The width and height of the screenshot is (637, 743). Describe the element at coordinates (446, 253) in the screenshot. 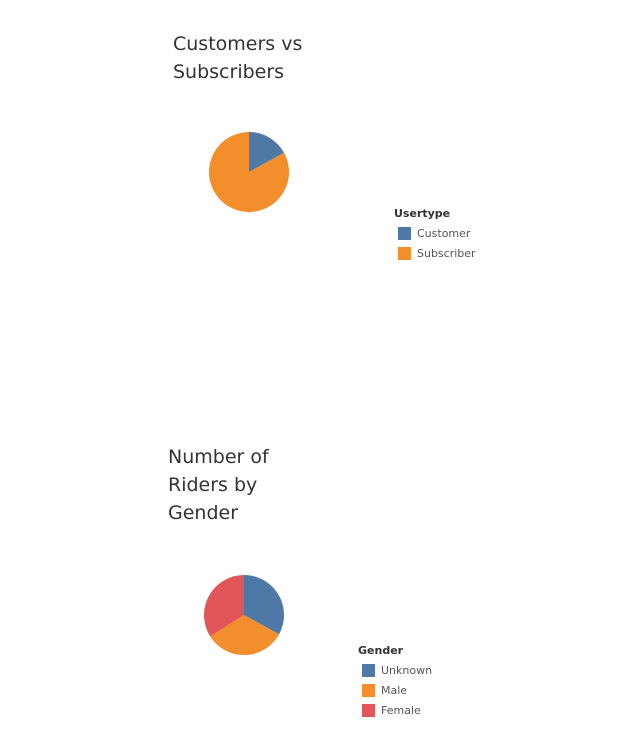

I see `legend-label: Subscriber` at that location.